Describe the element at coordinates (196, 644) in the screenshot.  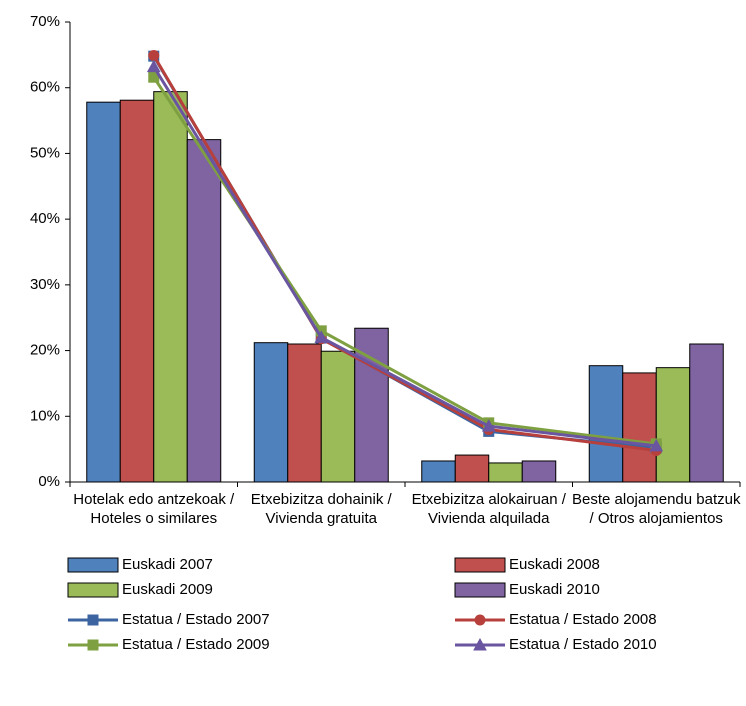
I see `legend-label: Estatua / Estado 2009` at that location.